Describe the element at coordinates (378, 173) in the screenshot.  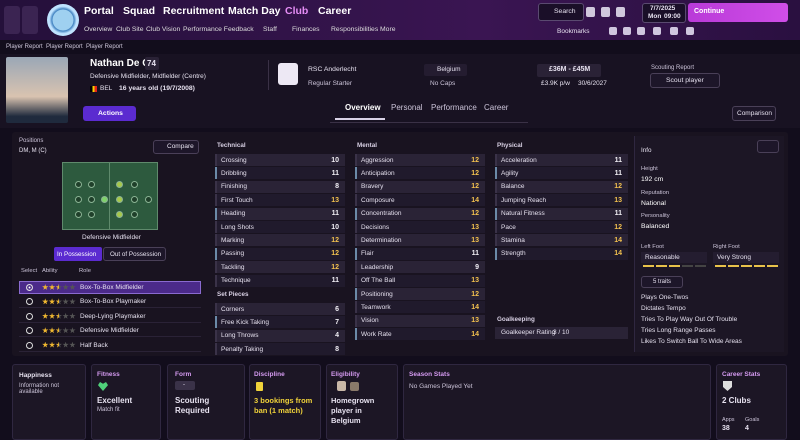
I see `attribute-name: Anticipation` at that location.